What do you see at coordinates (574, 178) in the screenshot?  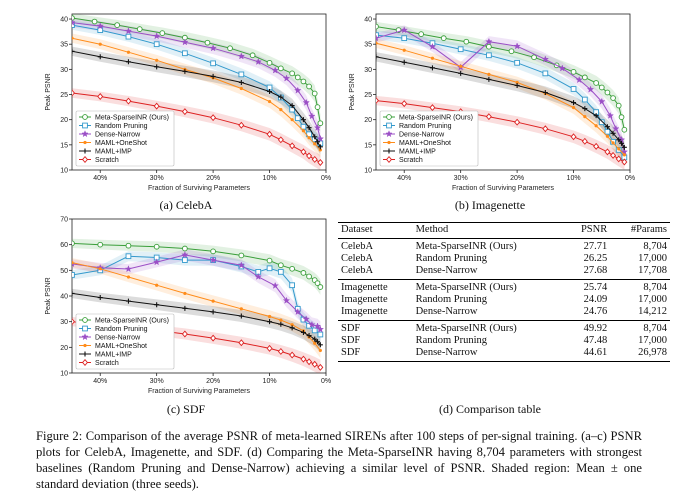 I see `x-tick-label: 10%` at bounding box center [574, 178].